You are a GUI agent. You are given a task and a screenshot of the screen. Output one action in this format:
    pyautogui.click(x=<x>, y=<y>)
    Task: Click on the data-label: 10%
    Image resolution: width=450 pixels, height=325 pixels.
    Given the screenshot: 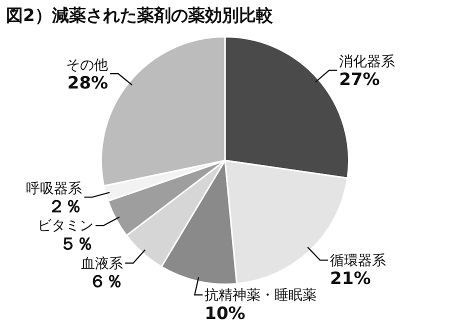 What is the action you would take?
    pyautogui.click(x=225, y=314)
    